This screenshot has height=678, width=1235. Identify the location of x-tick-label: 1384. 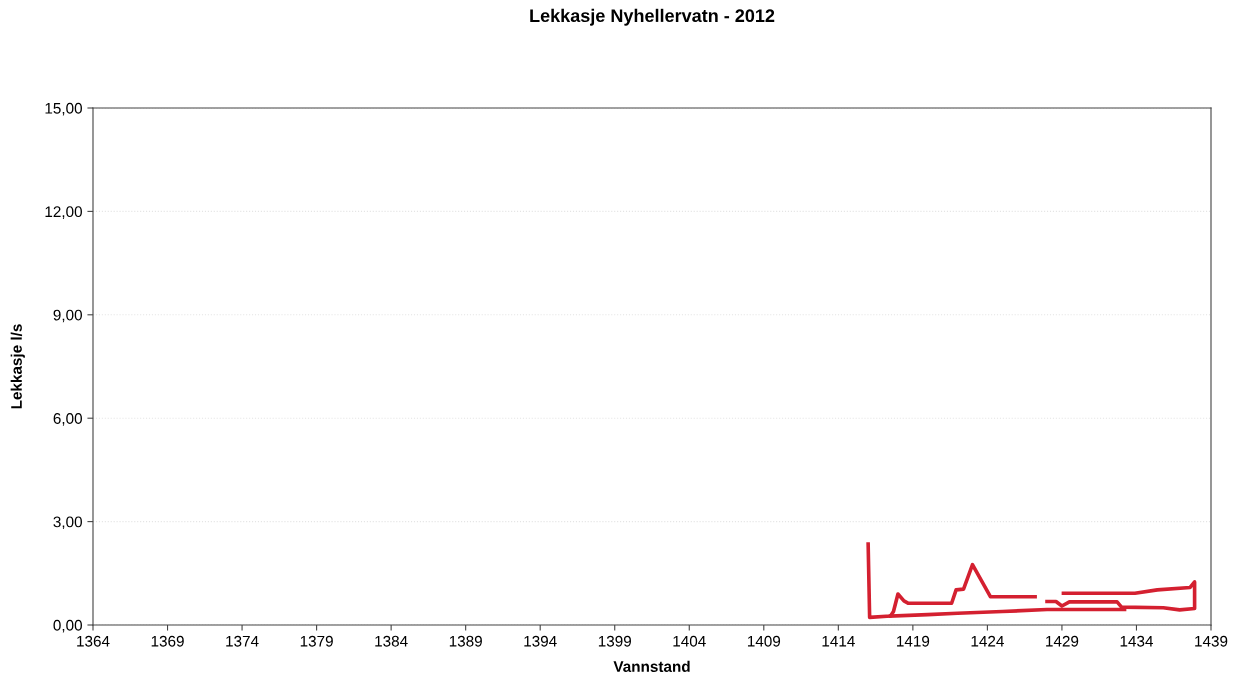
(391, 641).